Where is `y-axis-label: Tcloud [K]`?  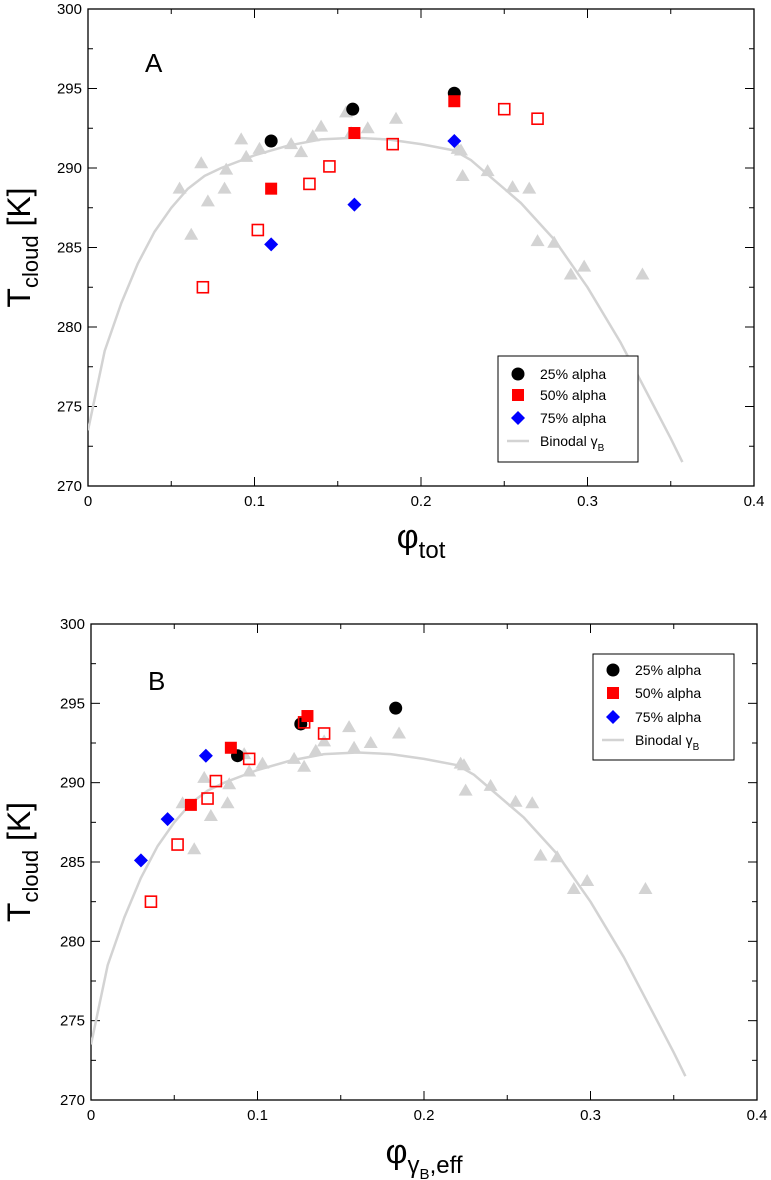 y-axis-label: Tcloud [K] is located at coordinates (22, 247).